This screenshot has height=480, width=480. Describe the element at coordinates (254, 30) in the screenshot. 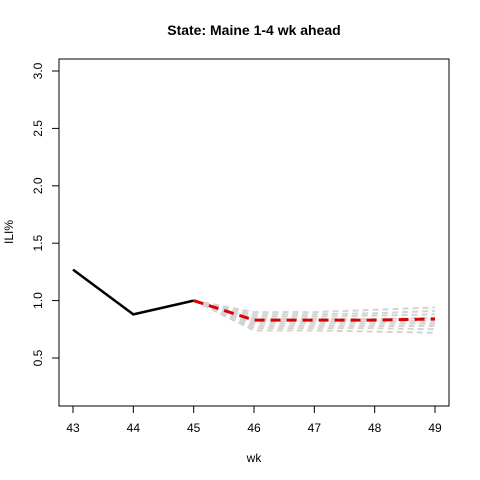

I see `chart-title: State: Maine 1-4 wk ahead` at that location.